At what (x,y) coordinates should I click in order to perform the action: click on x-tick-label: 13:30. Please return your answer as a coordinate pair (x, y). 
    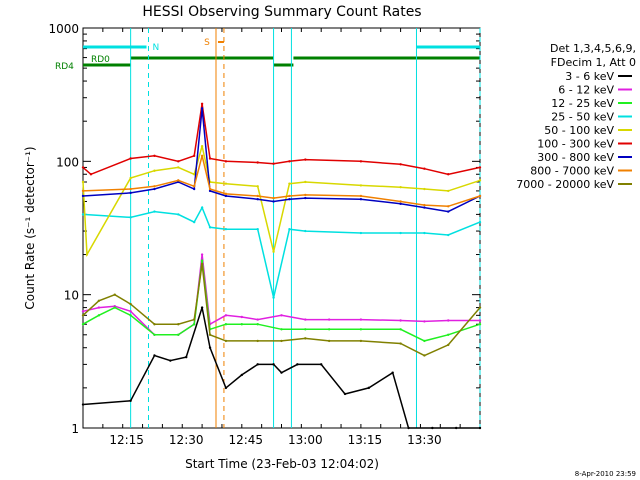
    Looking at the image, I should click on (424, 440).